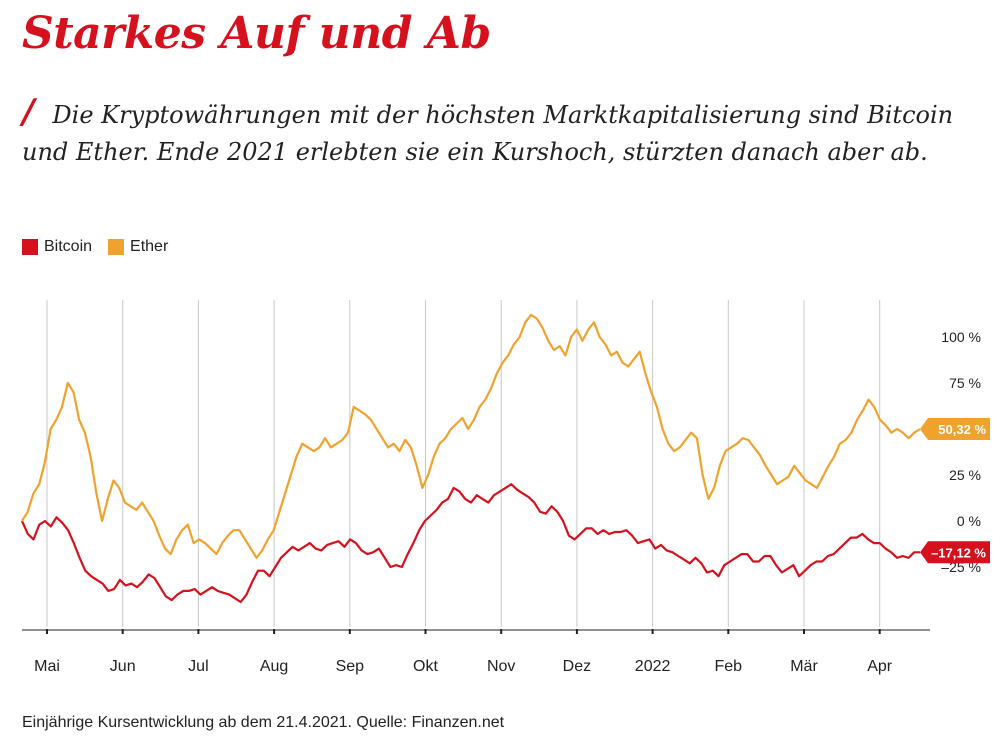  I want to click on x-tick-label: Sep, so click(350, 666).